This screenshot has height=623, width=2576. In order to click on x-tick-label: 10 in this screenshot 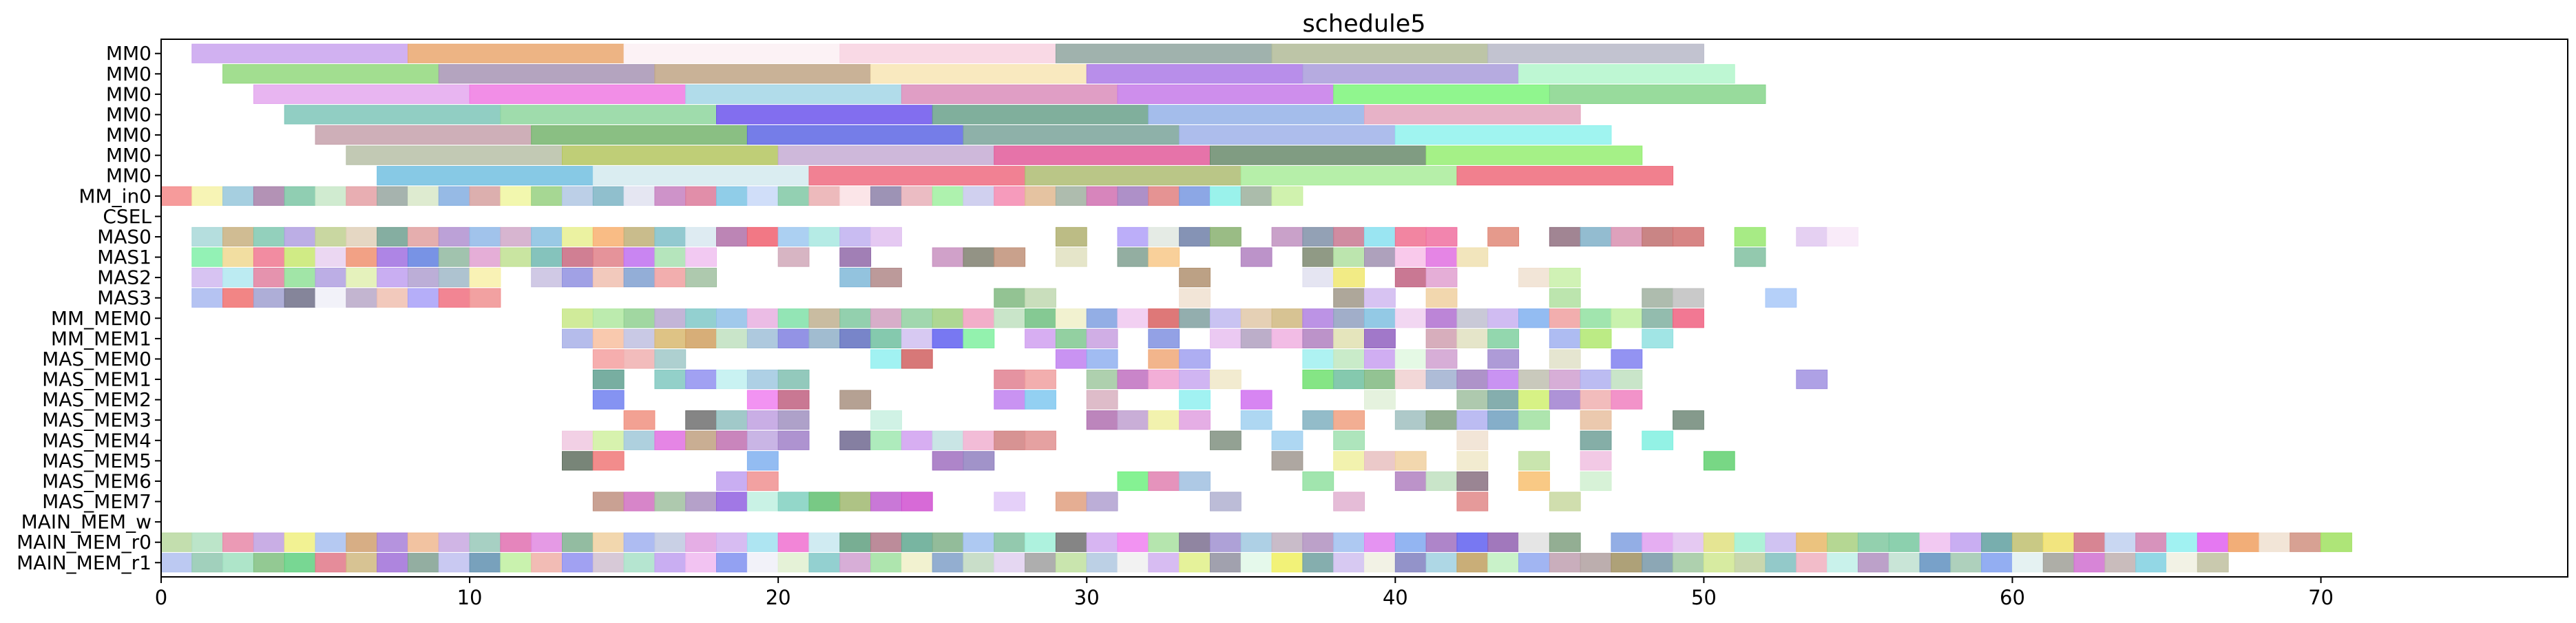, I will do `click(470, 597)`.